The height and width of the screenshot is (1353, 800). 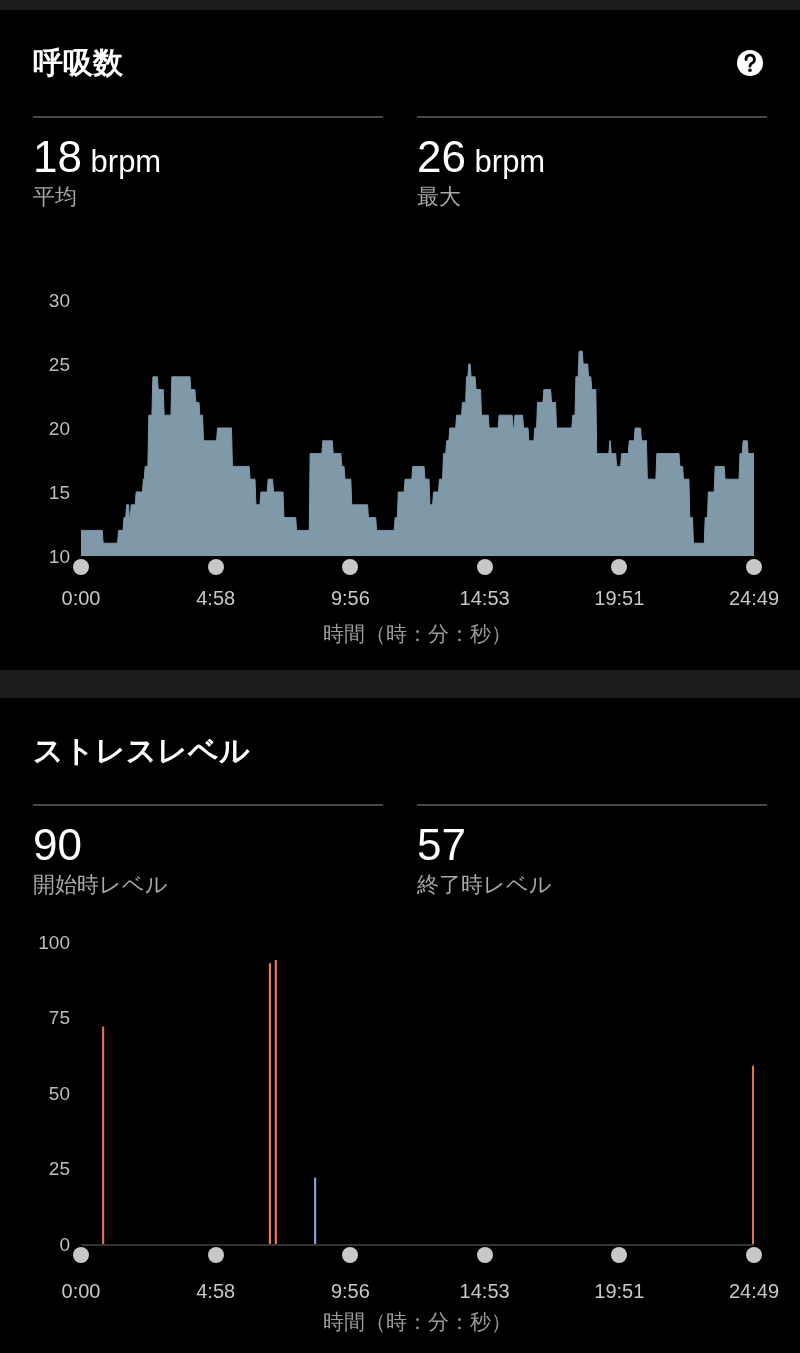 I want to click on text: 90, so click(x=57, y=844).